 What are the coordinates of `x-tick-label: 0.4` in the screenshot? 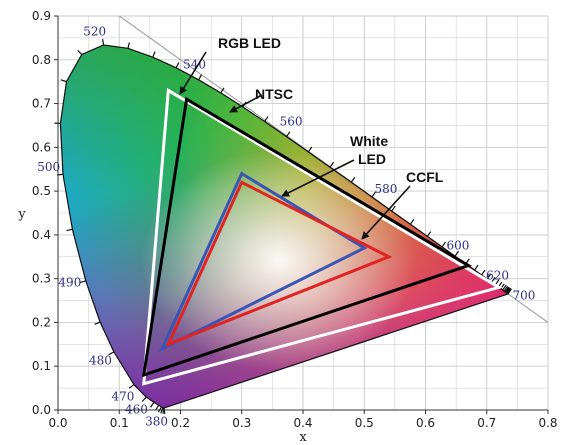 It's located at (302, 423).